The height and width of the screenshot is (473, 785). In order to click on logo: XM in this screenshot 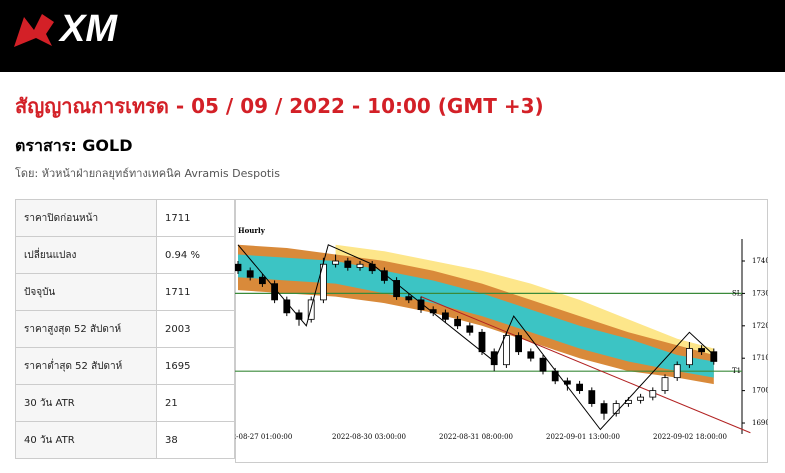, I will do `click(88, 29)`.